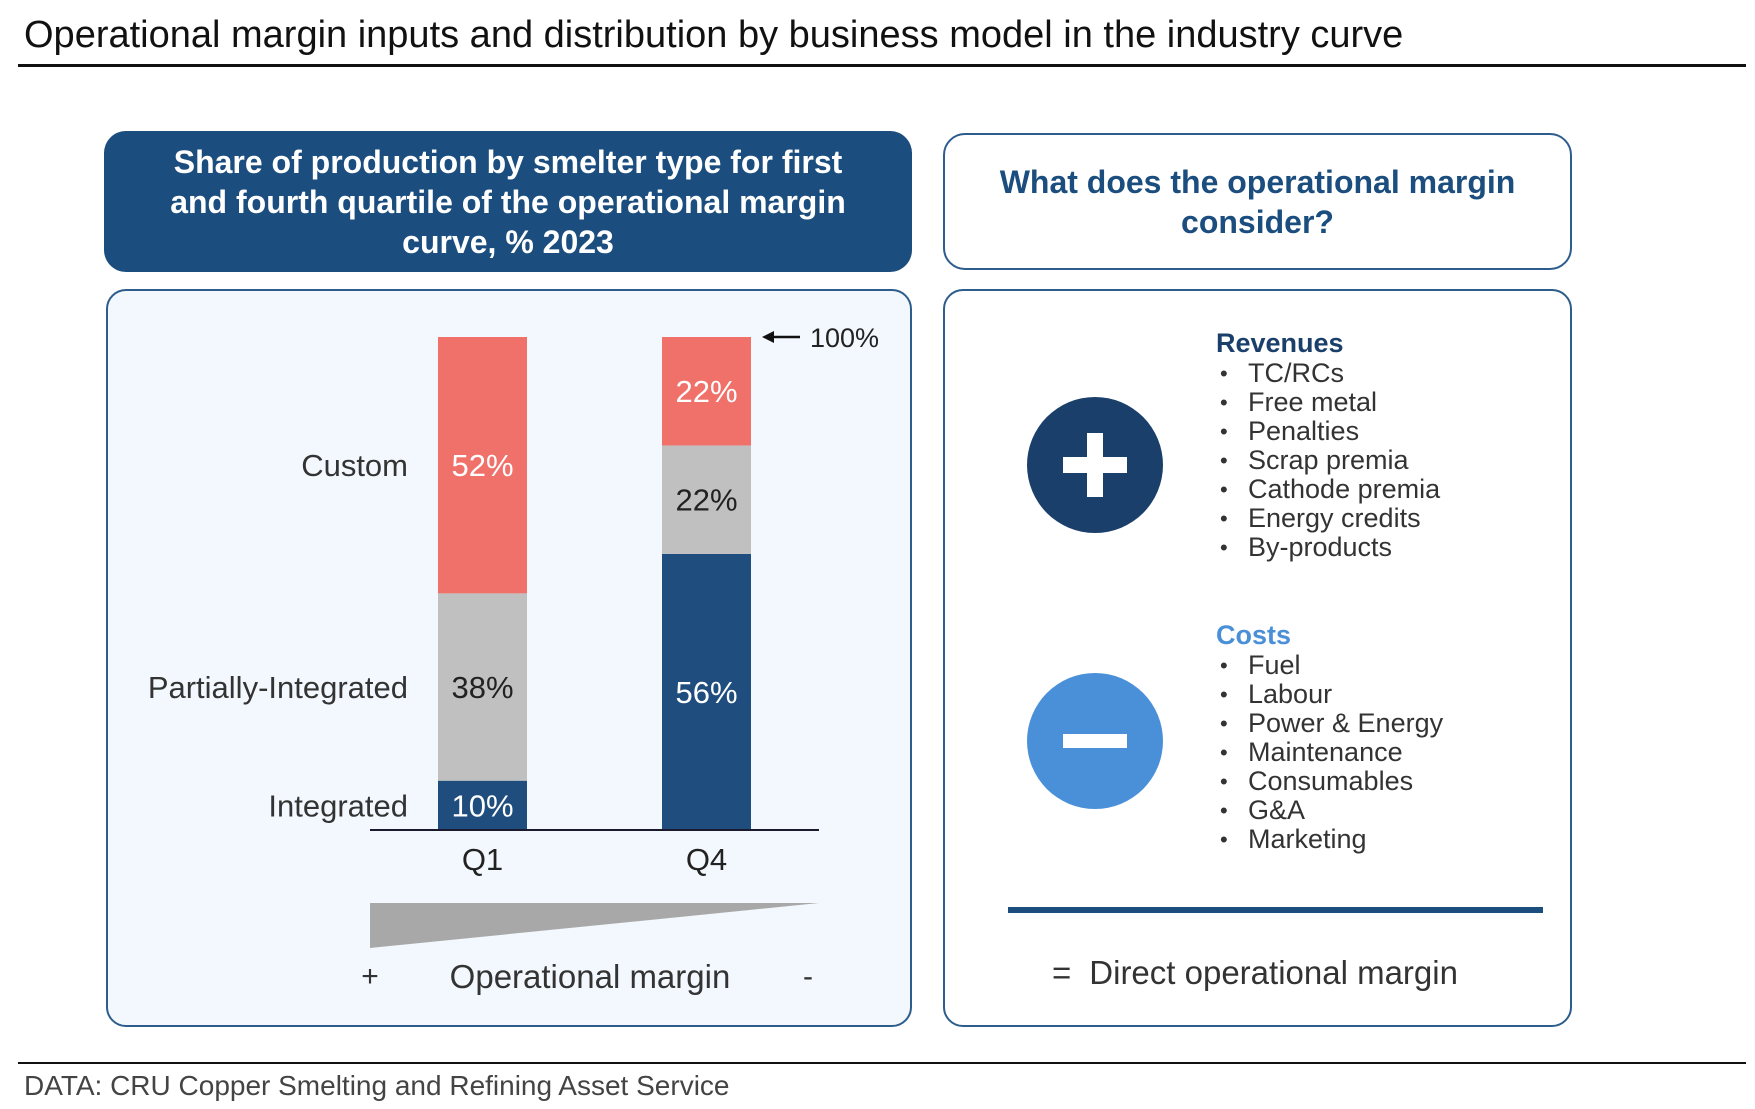 The image size is (1755, 1109). I want to click on list-item: Power & Energy, so click(1329, 724).